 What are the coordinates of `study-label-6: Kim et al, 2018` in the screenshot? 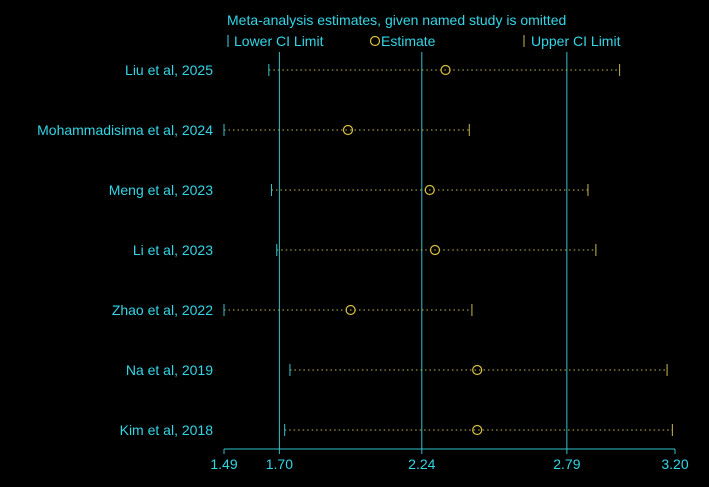 It's located at (167, 430).